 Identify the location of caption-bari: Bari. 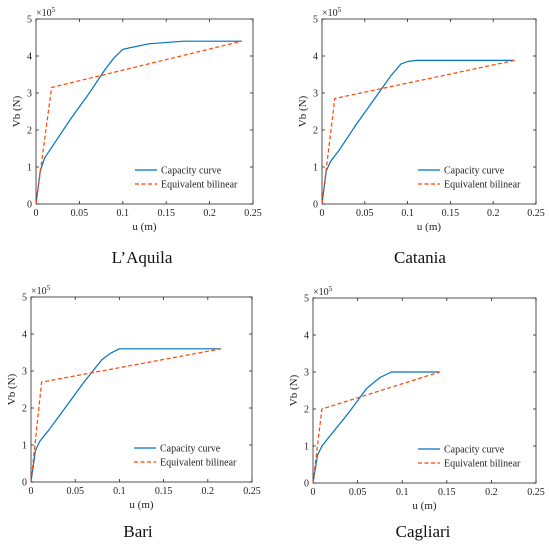
(138, 531).